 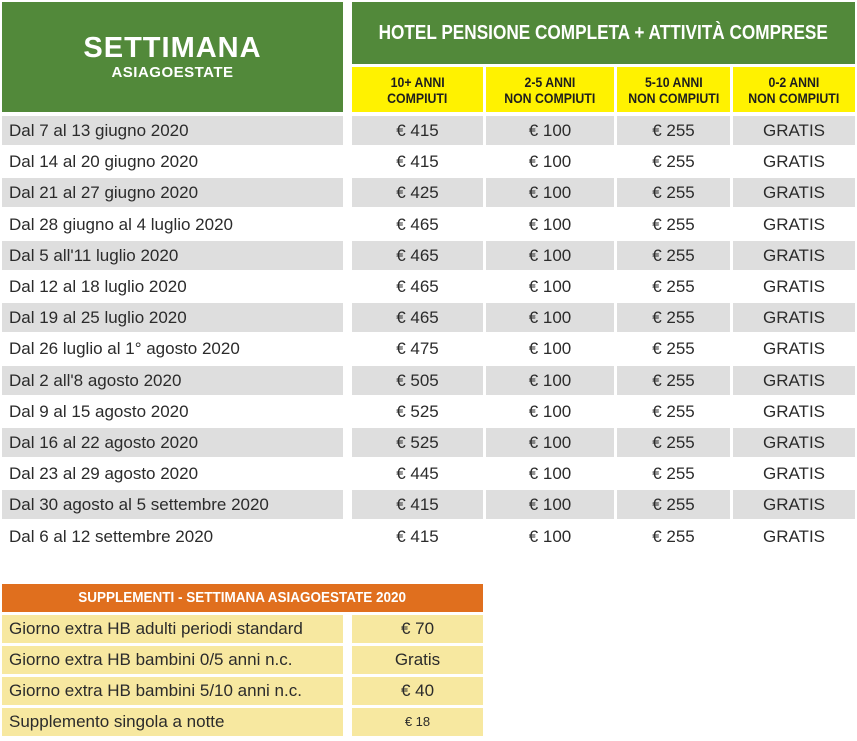 I want to click on period-cell: Dal 5 all'11 luglio 2020, so click(x=172, y=255).